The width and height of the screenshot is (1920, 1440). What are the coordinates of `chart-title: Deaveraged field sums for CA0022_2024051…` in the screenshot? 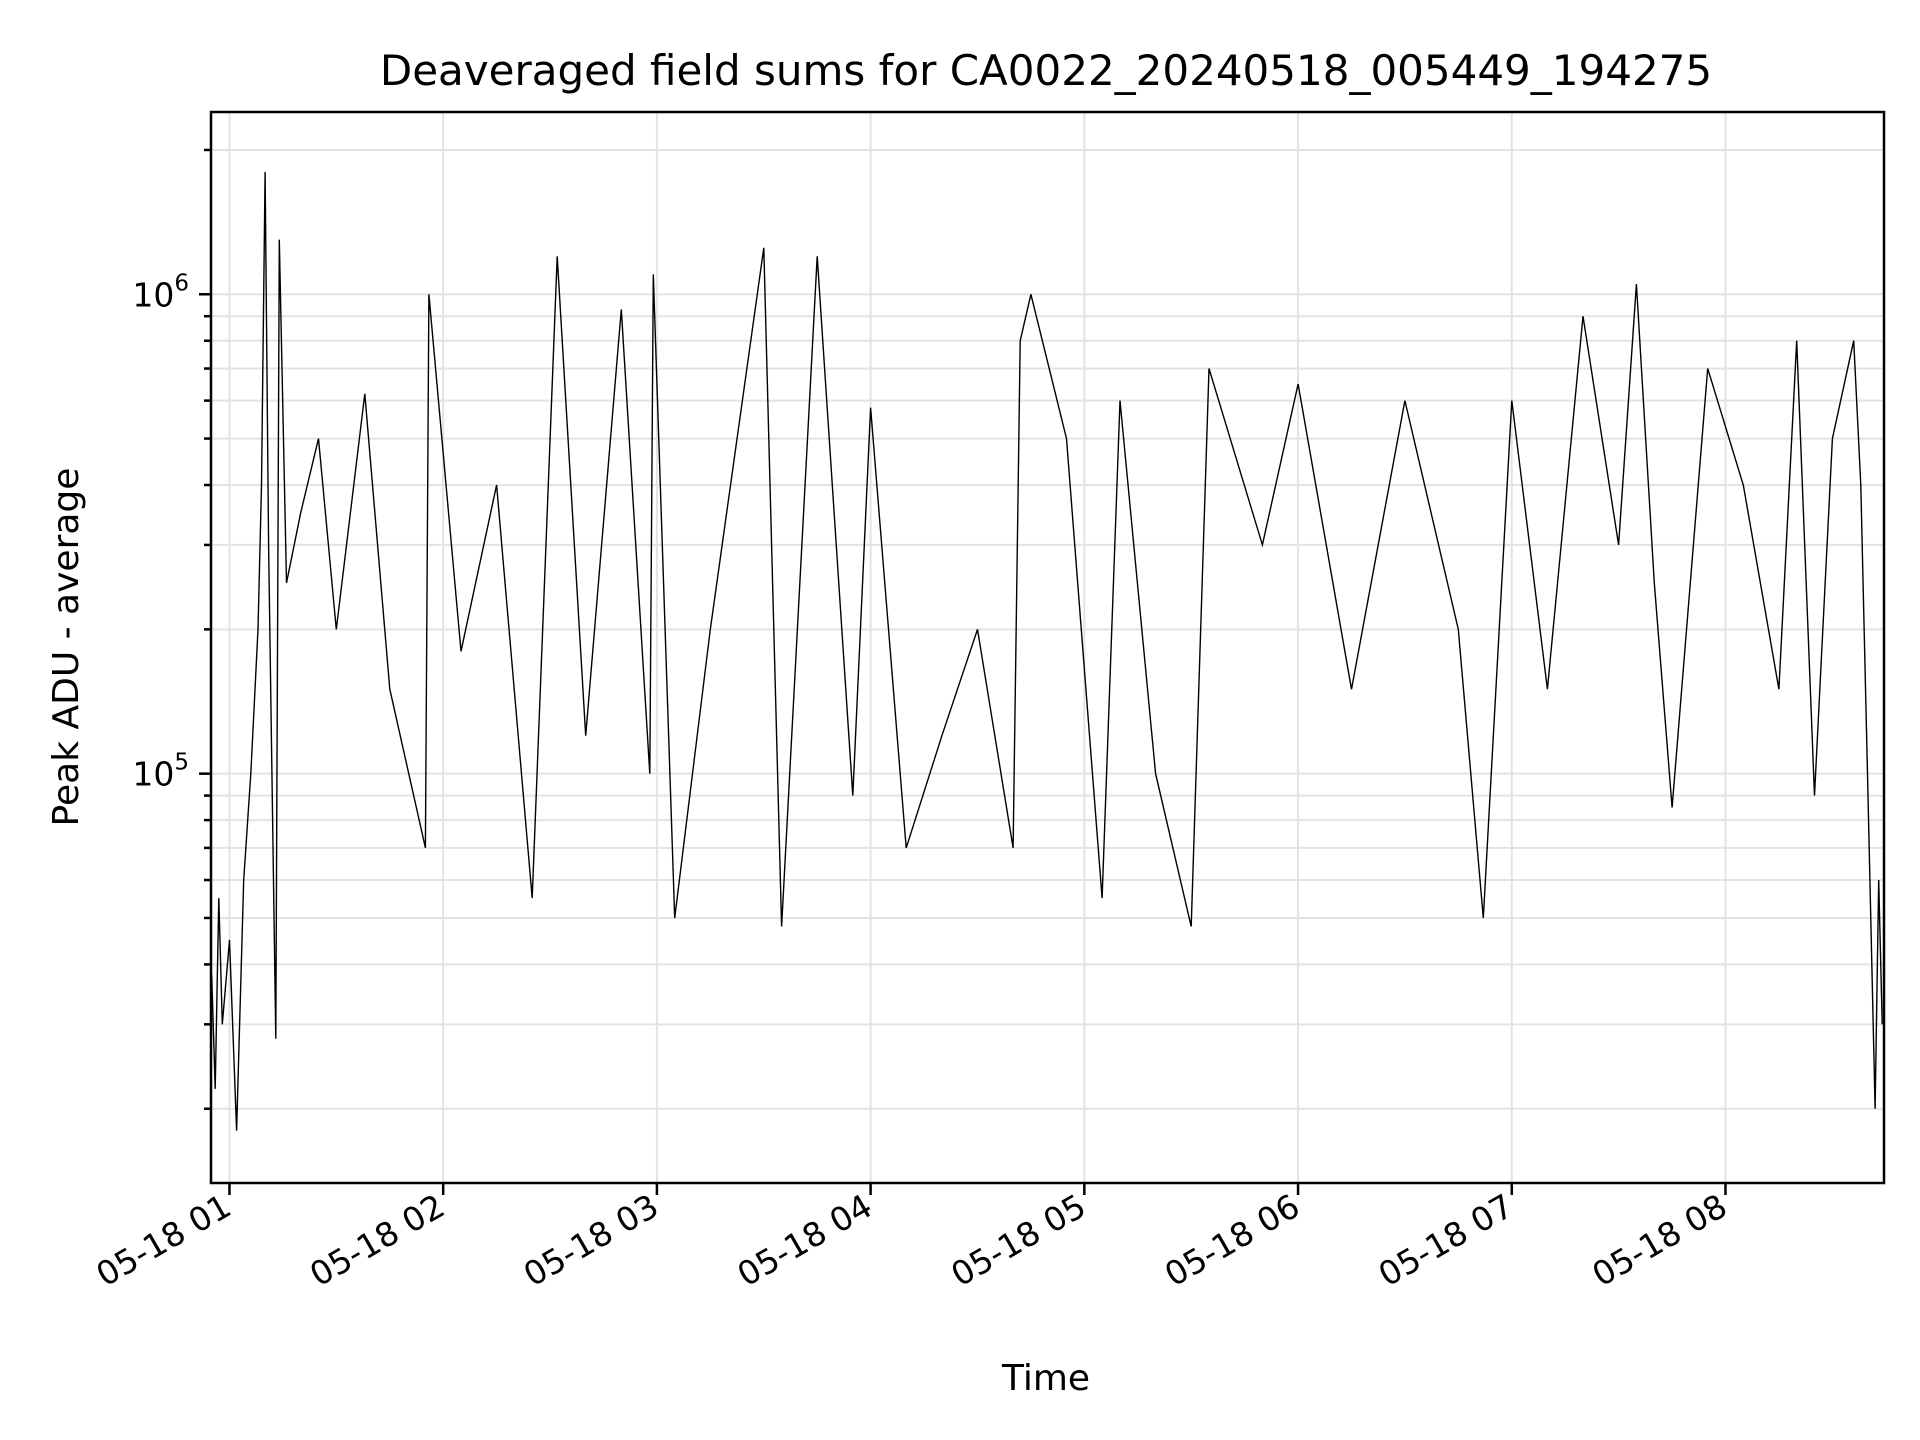 It's located at (1046, 70).